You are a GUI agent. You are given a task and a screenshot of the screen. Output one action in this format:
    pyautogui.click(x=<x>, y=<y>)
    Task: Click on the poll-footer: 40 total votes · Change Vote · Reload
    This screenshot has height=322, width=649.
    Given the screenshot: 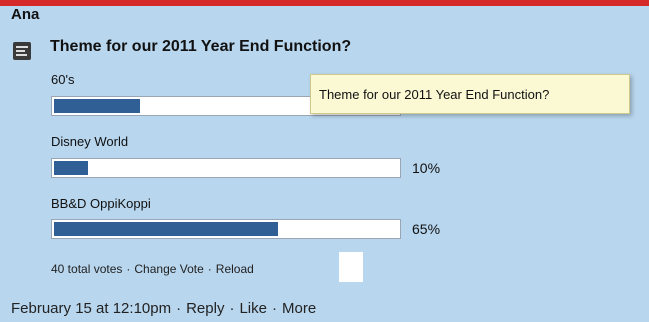 What is the action you would take?
    pyautogui.click(x=152, y=269)
    